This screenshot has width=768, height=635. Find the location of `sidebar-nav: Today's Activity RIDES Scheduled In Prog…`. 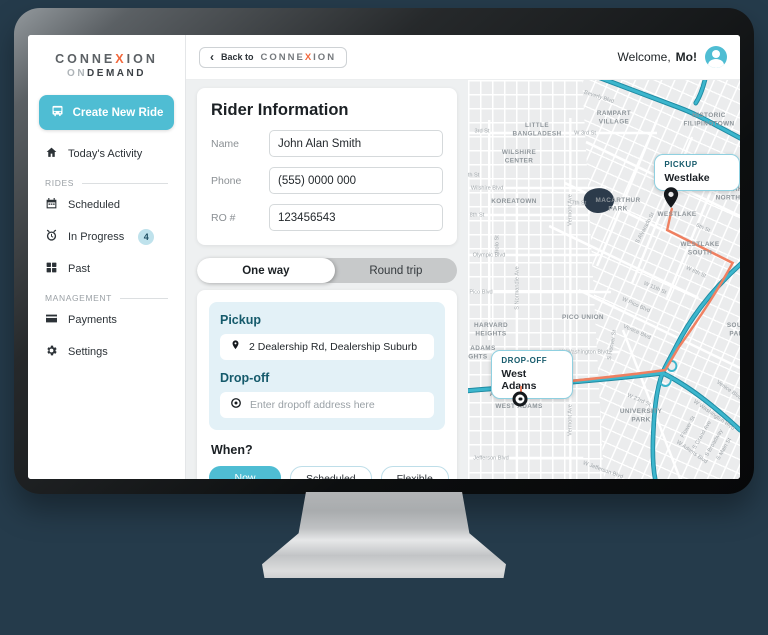

sidebar-nav: Today's Activity RIDES Scheduled In Prog… is located at coordinates (106, 253).